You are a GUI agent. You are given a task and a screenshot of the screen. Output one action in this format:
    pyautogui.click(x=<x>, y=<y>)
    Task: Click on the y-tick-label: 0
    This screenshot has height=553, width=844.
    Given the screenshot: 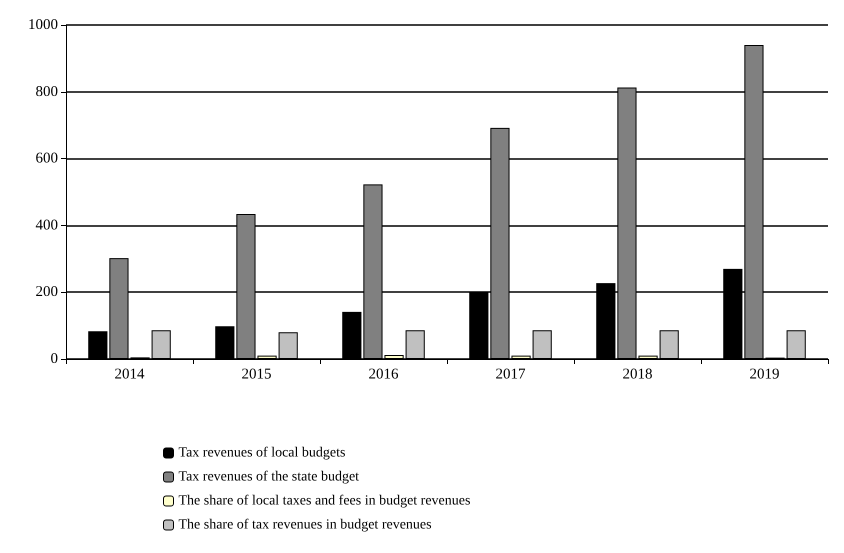 What is the action you would take?
    pyautogui.click(x=54, y=359)
    